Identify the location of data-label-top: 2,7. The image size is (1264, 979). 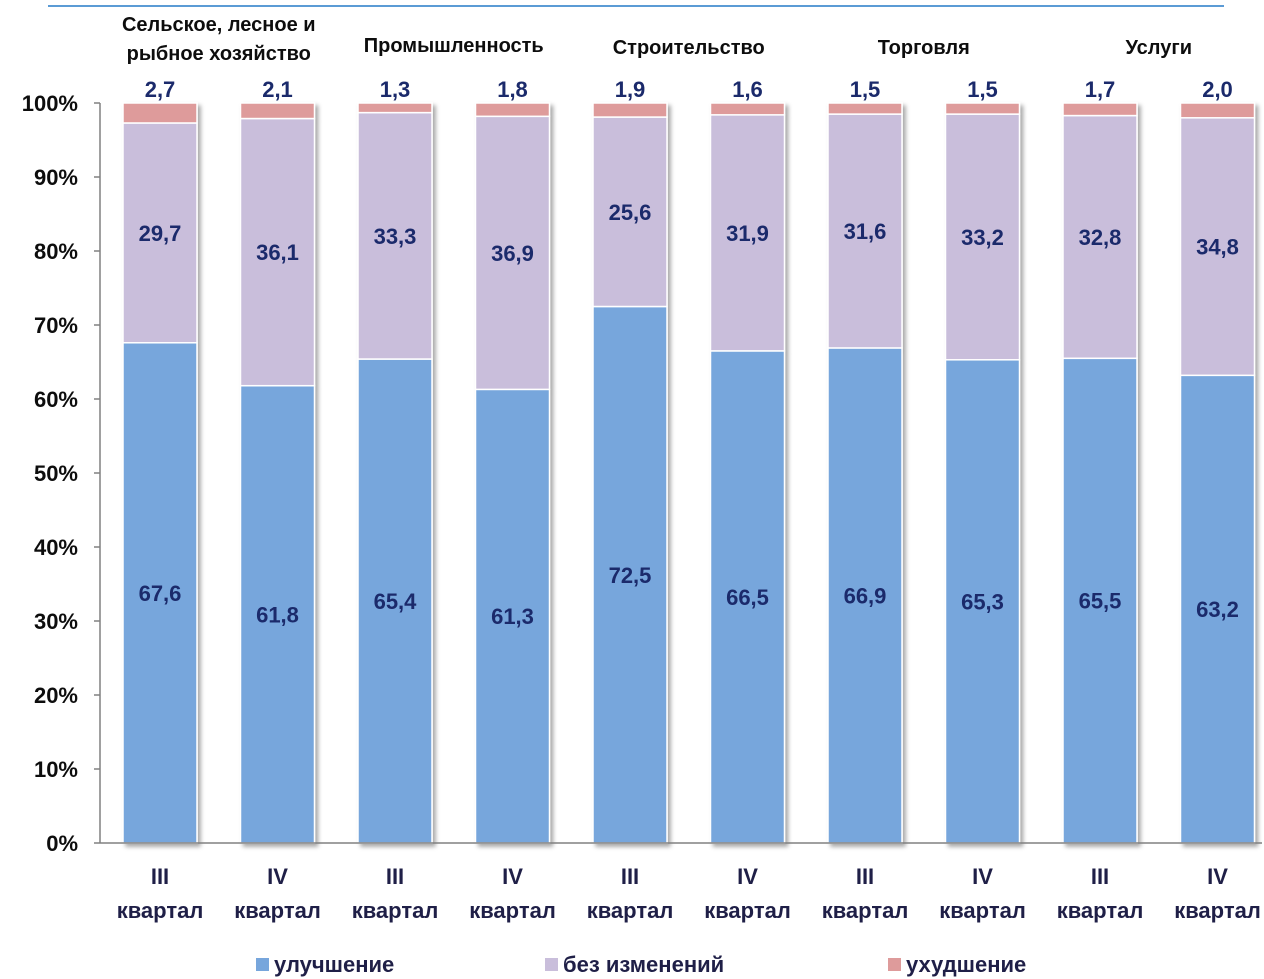
(160, 89).